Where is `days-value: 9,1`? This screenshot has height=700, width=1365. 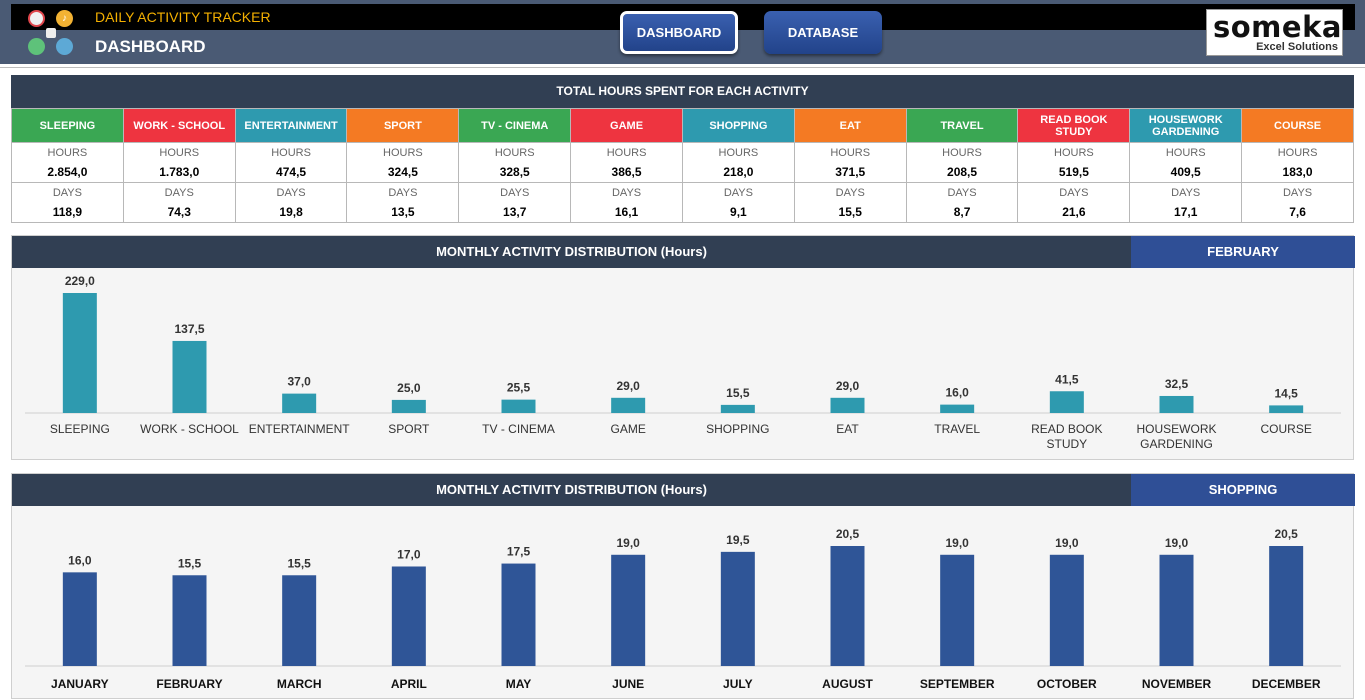
days-value: 9,1 is located at coordinates (738, 212).